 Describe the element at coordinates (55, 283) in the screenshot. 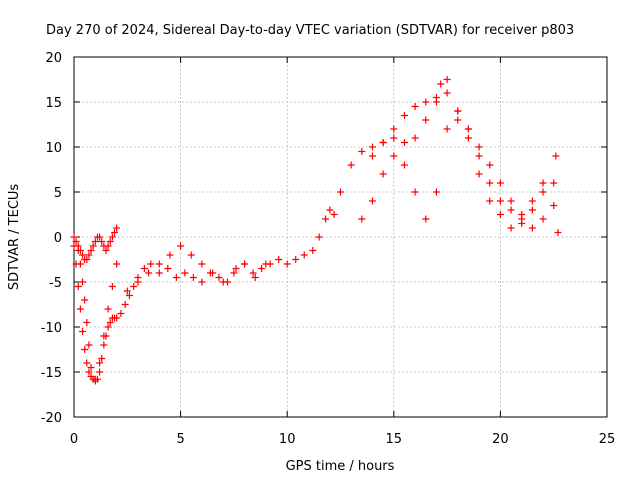

I see `y-tick-label: -5` at that location.